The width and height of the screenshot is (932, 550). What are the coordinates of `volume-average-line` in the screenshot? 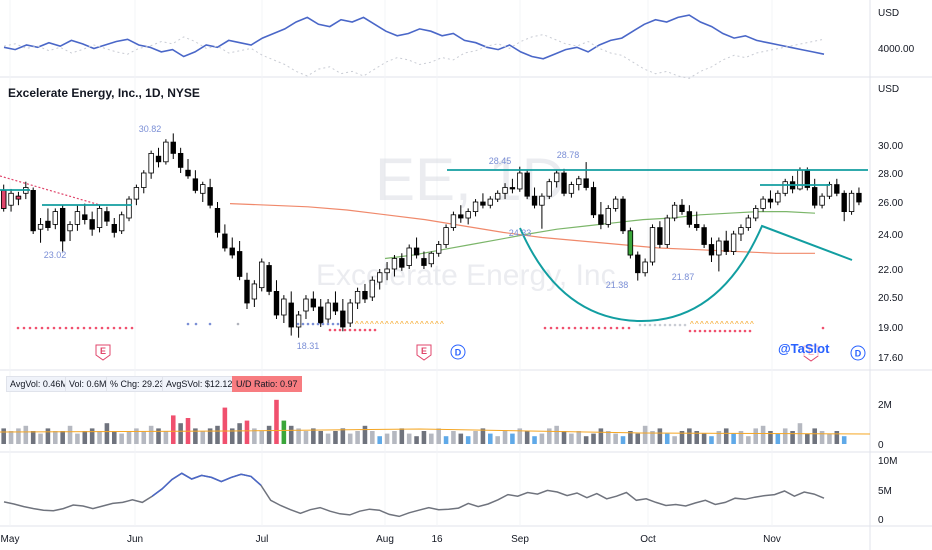 It's located at (435, 431).